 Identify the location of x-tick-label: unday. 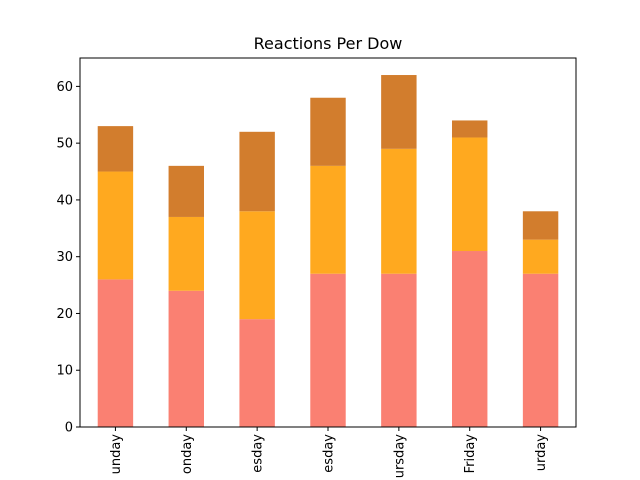
(116, 454).